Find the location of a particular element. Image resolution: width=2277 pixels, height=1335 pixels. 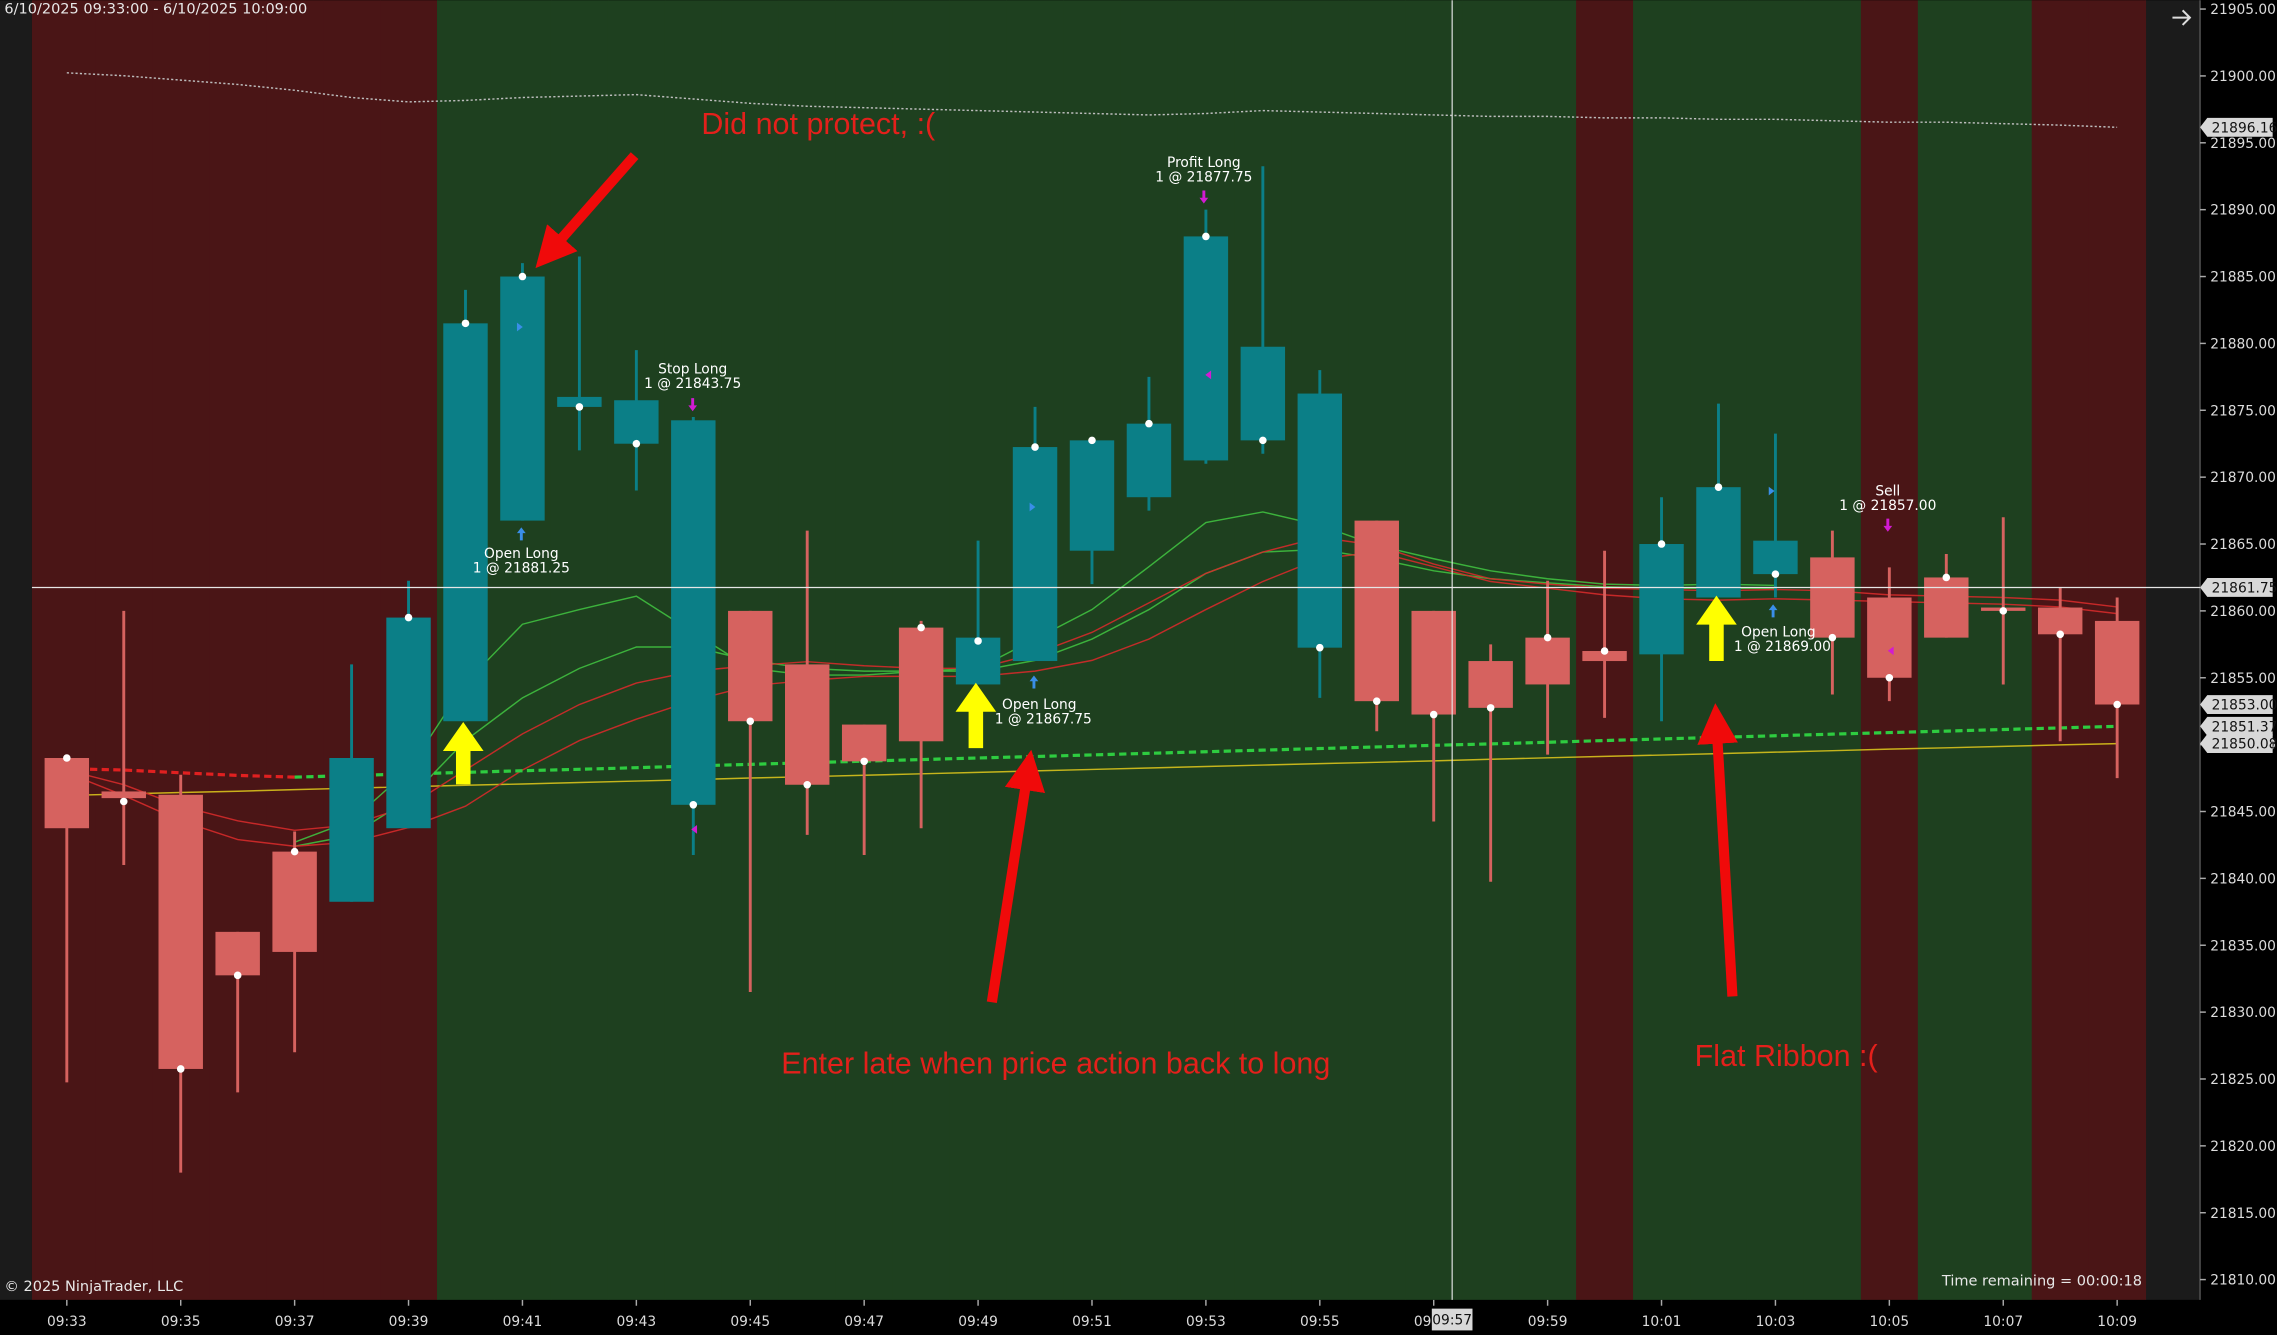

x-tick-label: 09:45 is located at coordinates (750, 1322).